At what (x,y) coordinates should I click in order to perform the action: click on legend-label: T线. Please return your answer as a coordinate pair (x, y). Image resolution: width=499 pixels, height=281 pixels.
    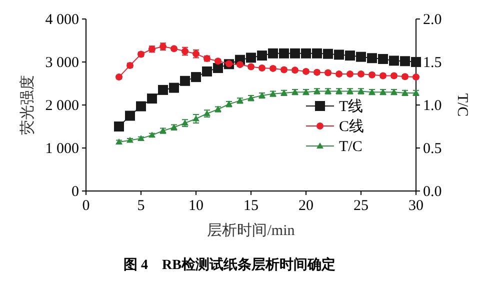
    Looking at the image, I should click on (351, 106).